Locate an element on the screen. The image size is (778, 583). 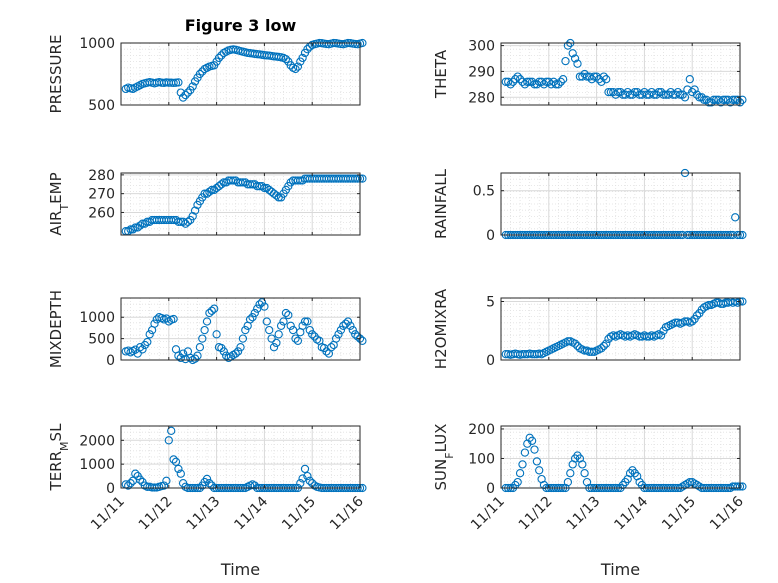
y-axis-label: SUNFLUX is located at coordinates (444, 457).